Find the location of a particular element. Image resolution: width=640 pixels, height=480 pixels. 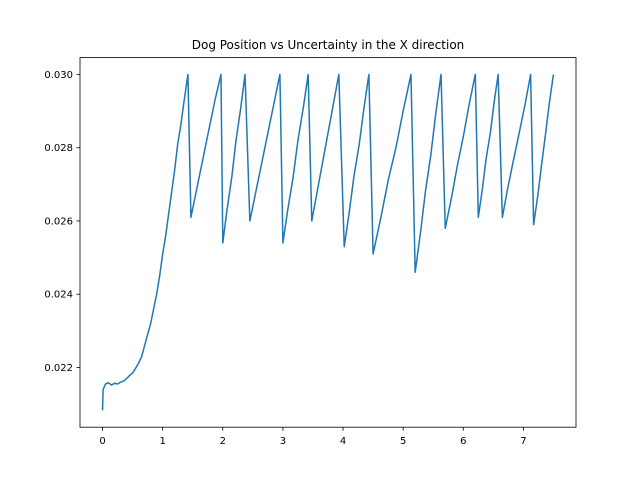

y-tick-label: 0.026 is located at coordinates (58, 221).